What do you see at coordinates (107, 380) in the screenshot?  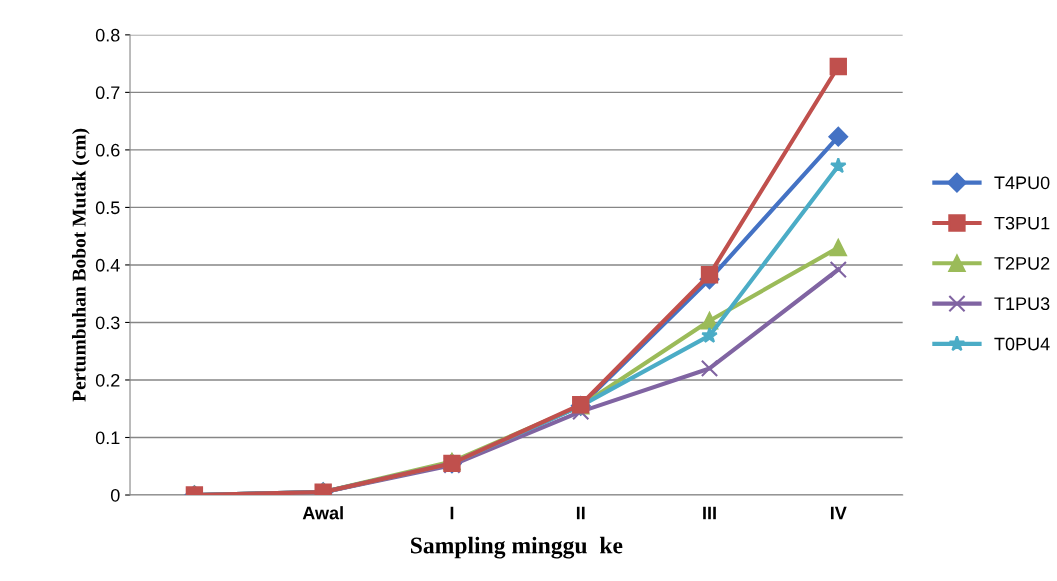 I see `y-tick-label: 0.2` at bounding box center [107, 380].